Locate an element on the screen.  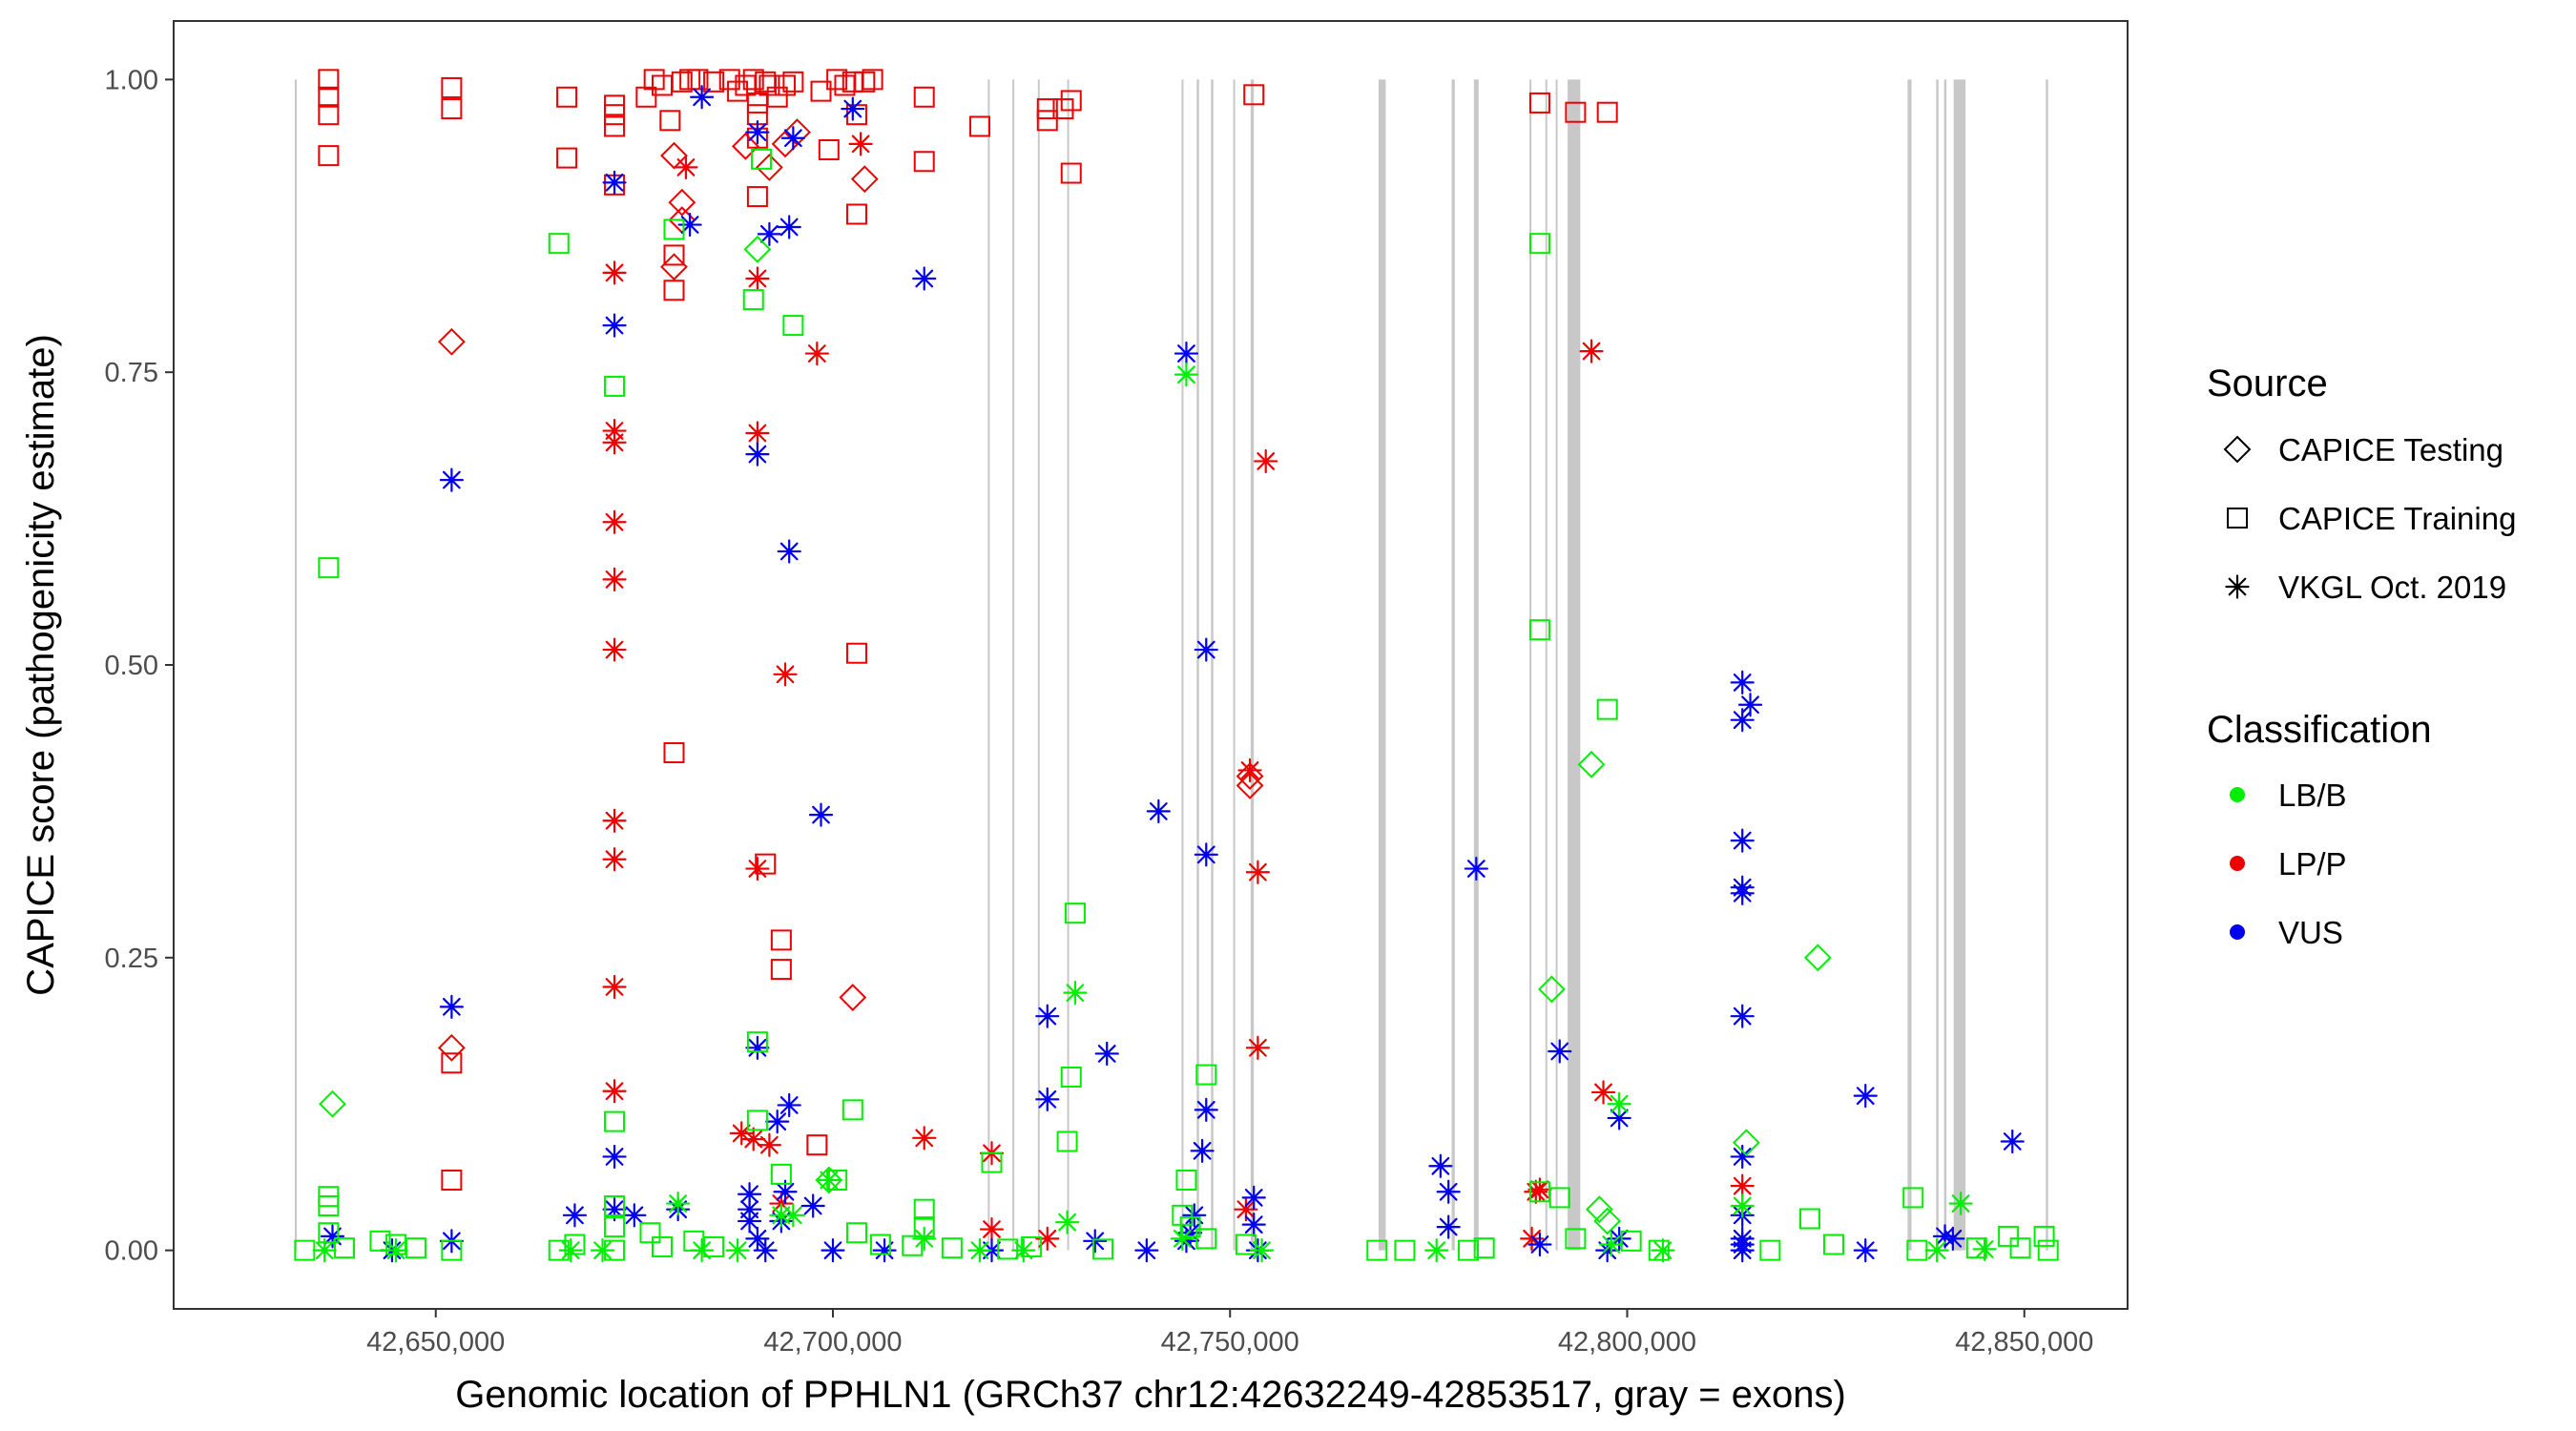
legend-class-label: LP/P is located at coordinates (2312, 863).